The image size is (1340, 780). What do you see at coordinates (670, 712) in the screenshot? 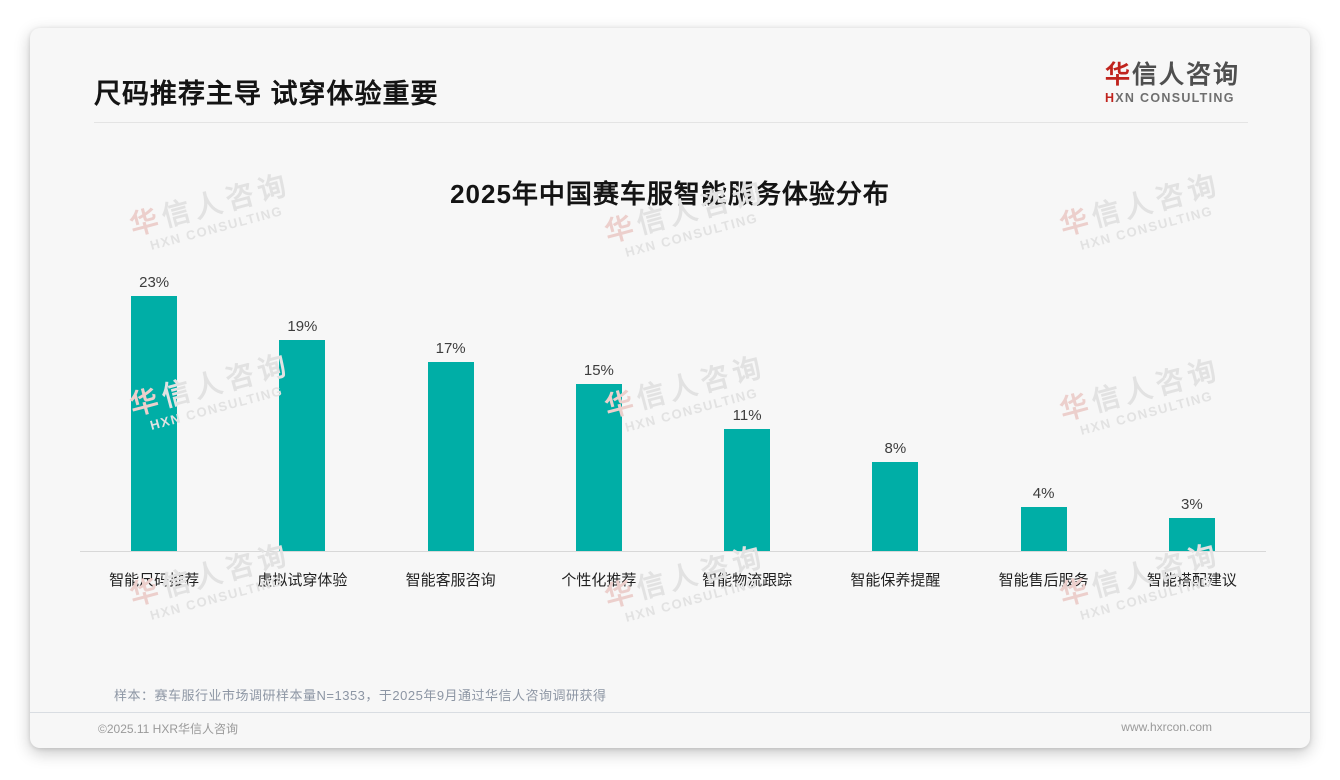
I see `footer-divider` at bounding box center [670, 712].